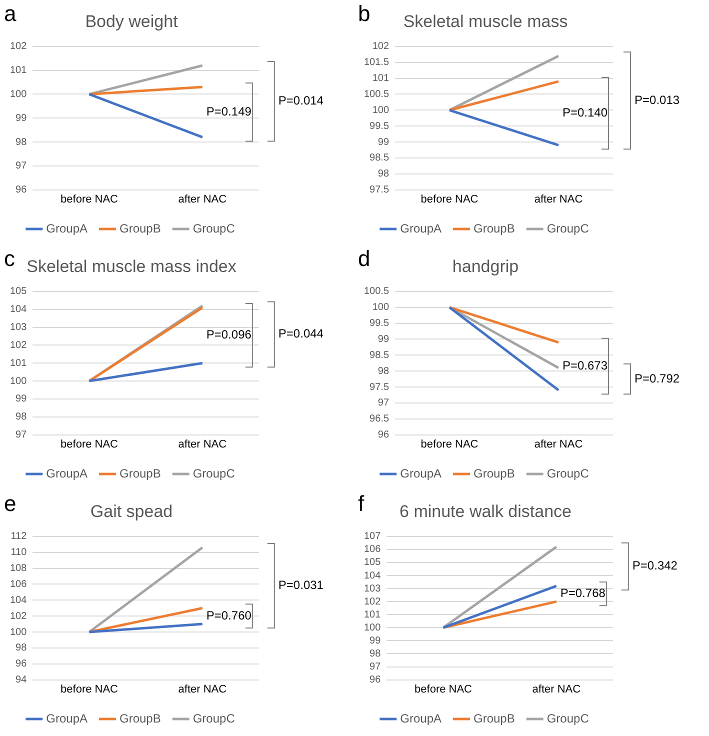  Describe the element at coordinates (380, 419) in the screenshot. I see `y-tick-label: 96.5` at that location.